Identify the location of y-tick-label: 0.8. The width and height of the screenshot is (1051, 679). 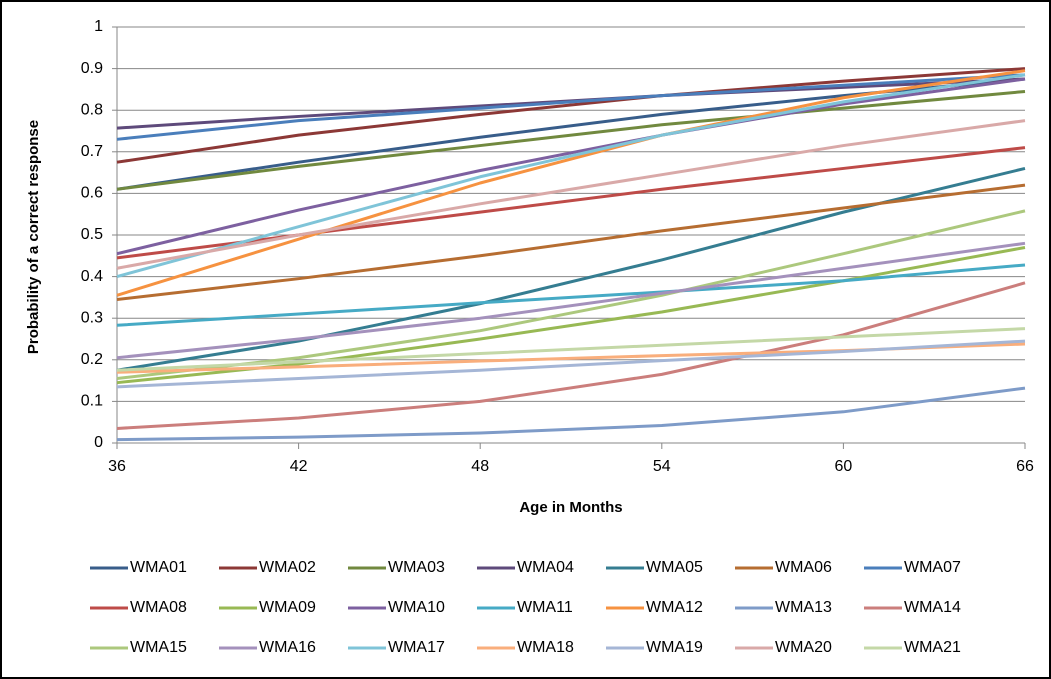
(92, 109).